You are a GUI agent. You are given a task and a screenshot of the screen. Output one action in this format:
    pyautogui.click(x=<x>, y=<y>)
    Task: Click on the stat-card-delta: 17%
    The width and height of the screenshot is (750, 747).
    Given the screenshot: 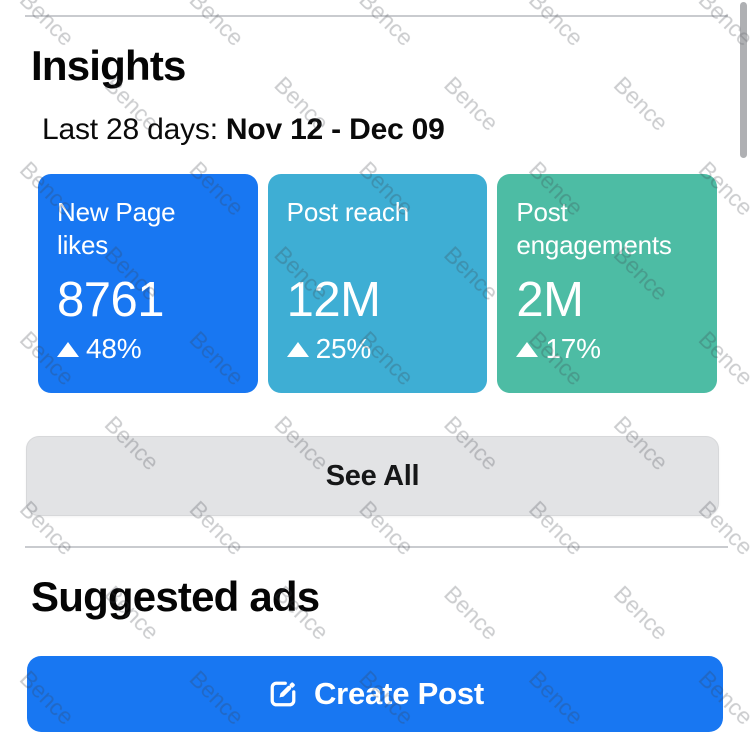 What is the action you would take?
    pyautogui.click(x=609, y=349)
    